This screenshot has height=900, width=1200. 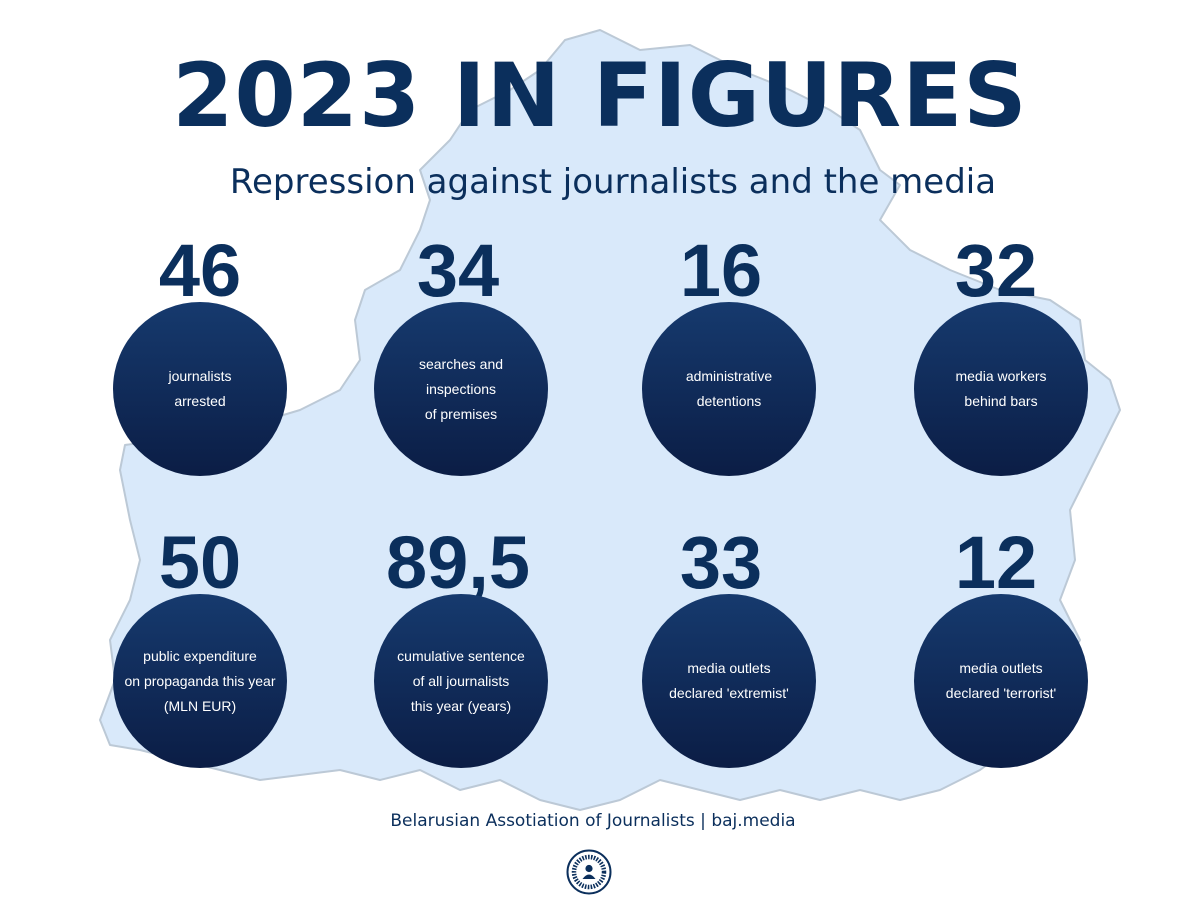 What do you see at coordinates (996, 562) in the screenshot?
I see `stat-value: 12` at bounding box center [996, 562].